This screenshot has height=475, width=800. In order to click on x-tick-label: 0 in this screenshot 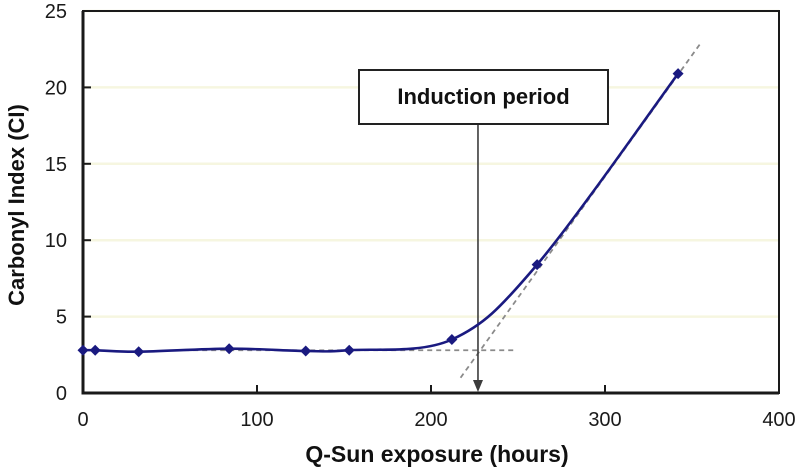, I will do `click(82, 420)`.